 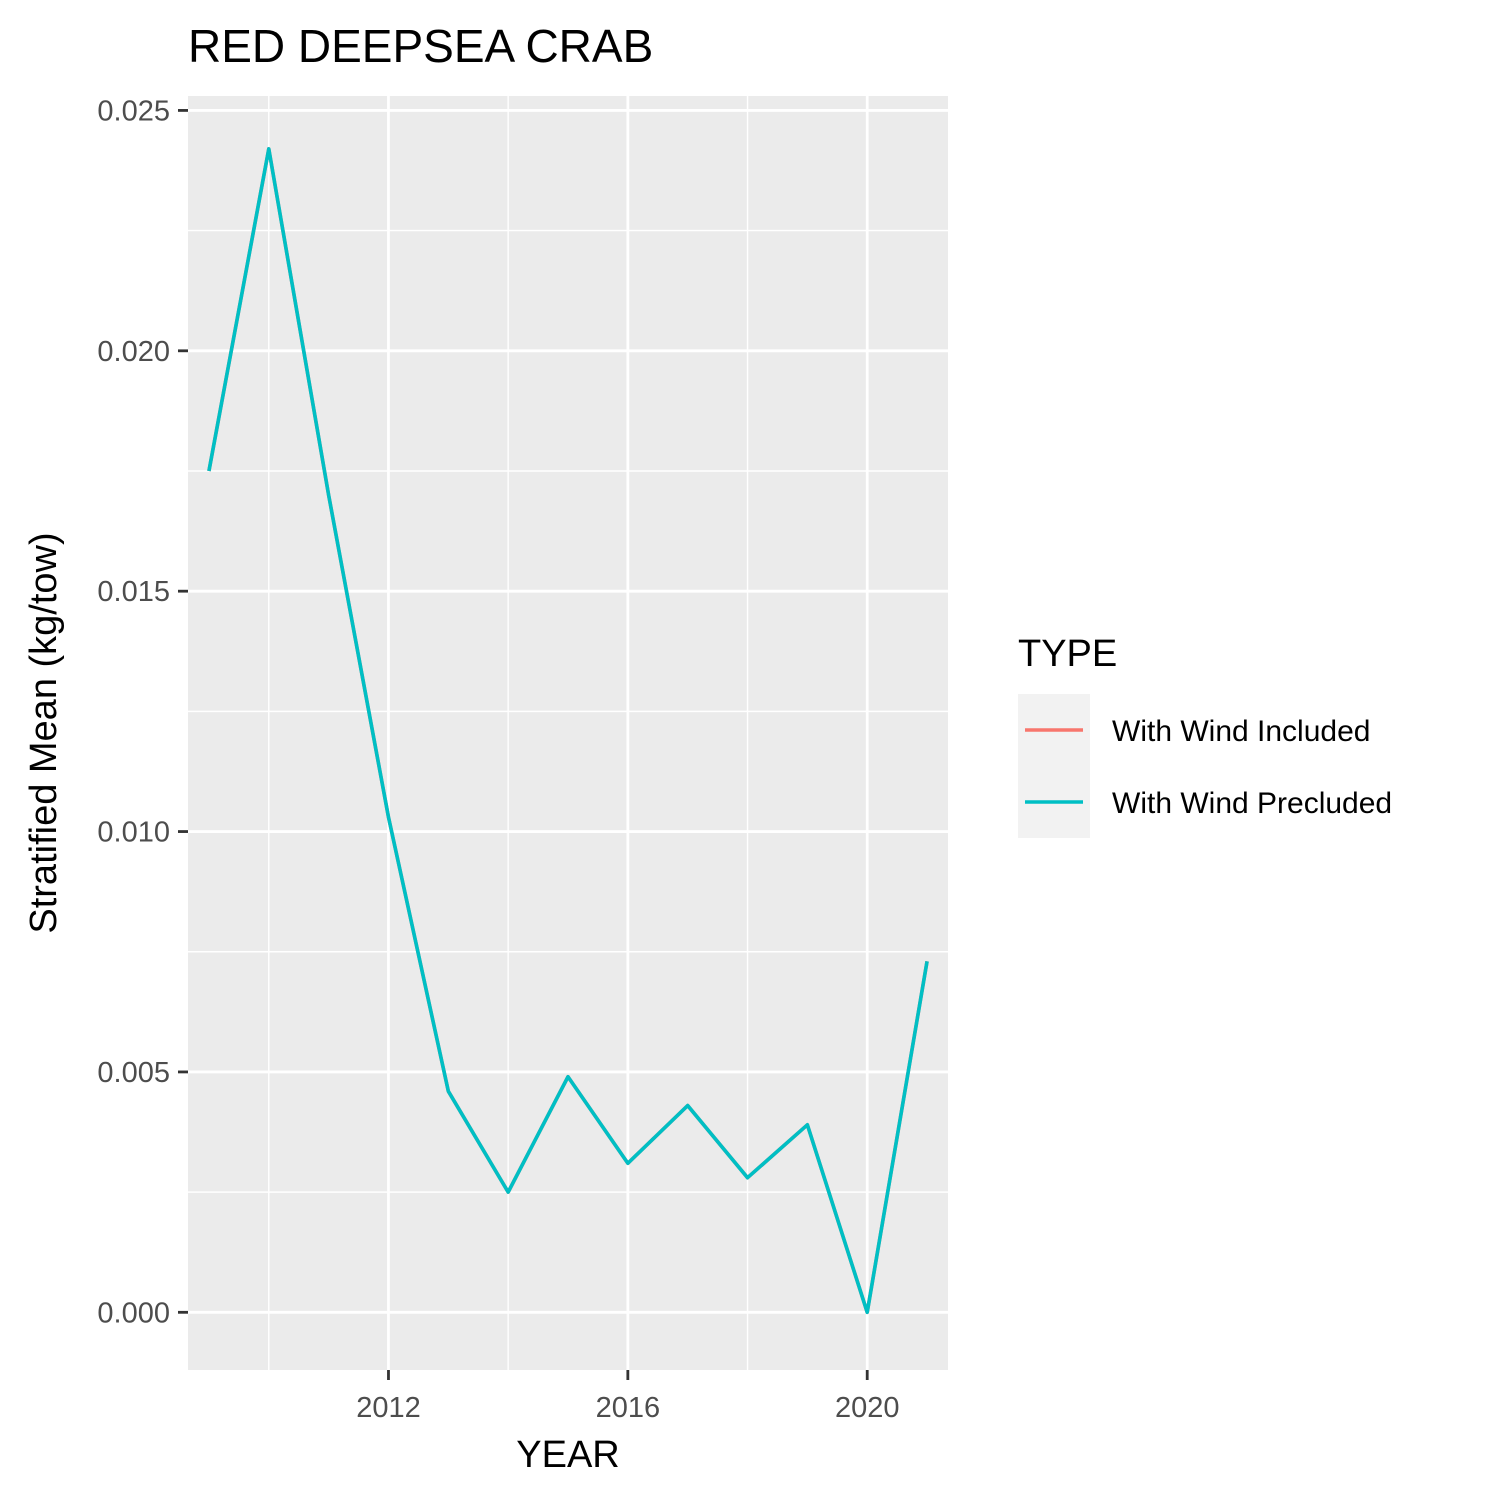 I want to click on x-axis-title: YEAR, so click(x=567, y=1455).